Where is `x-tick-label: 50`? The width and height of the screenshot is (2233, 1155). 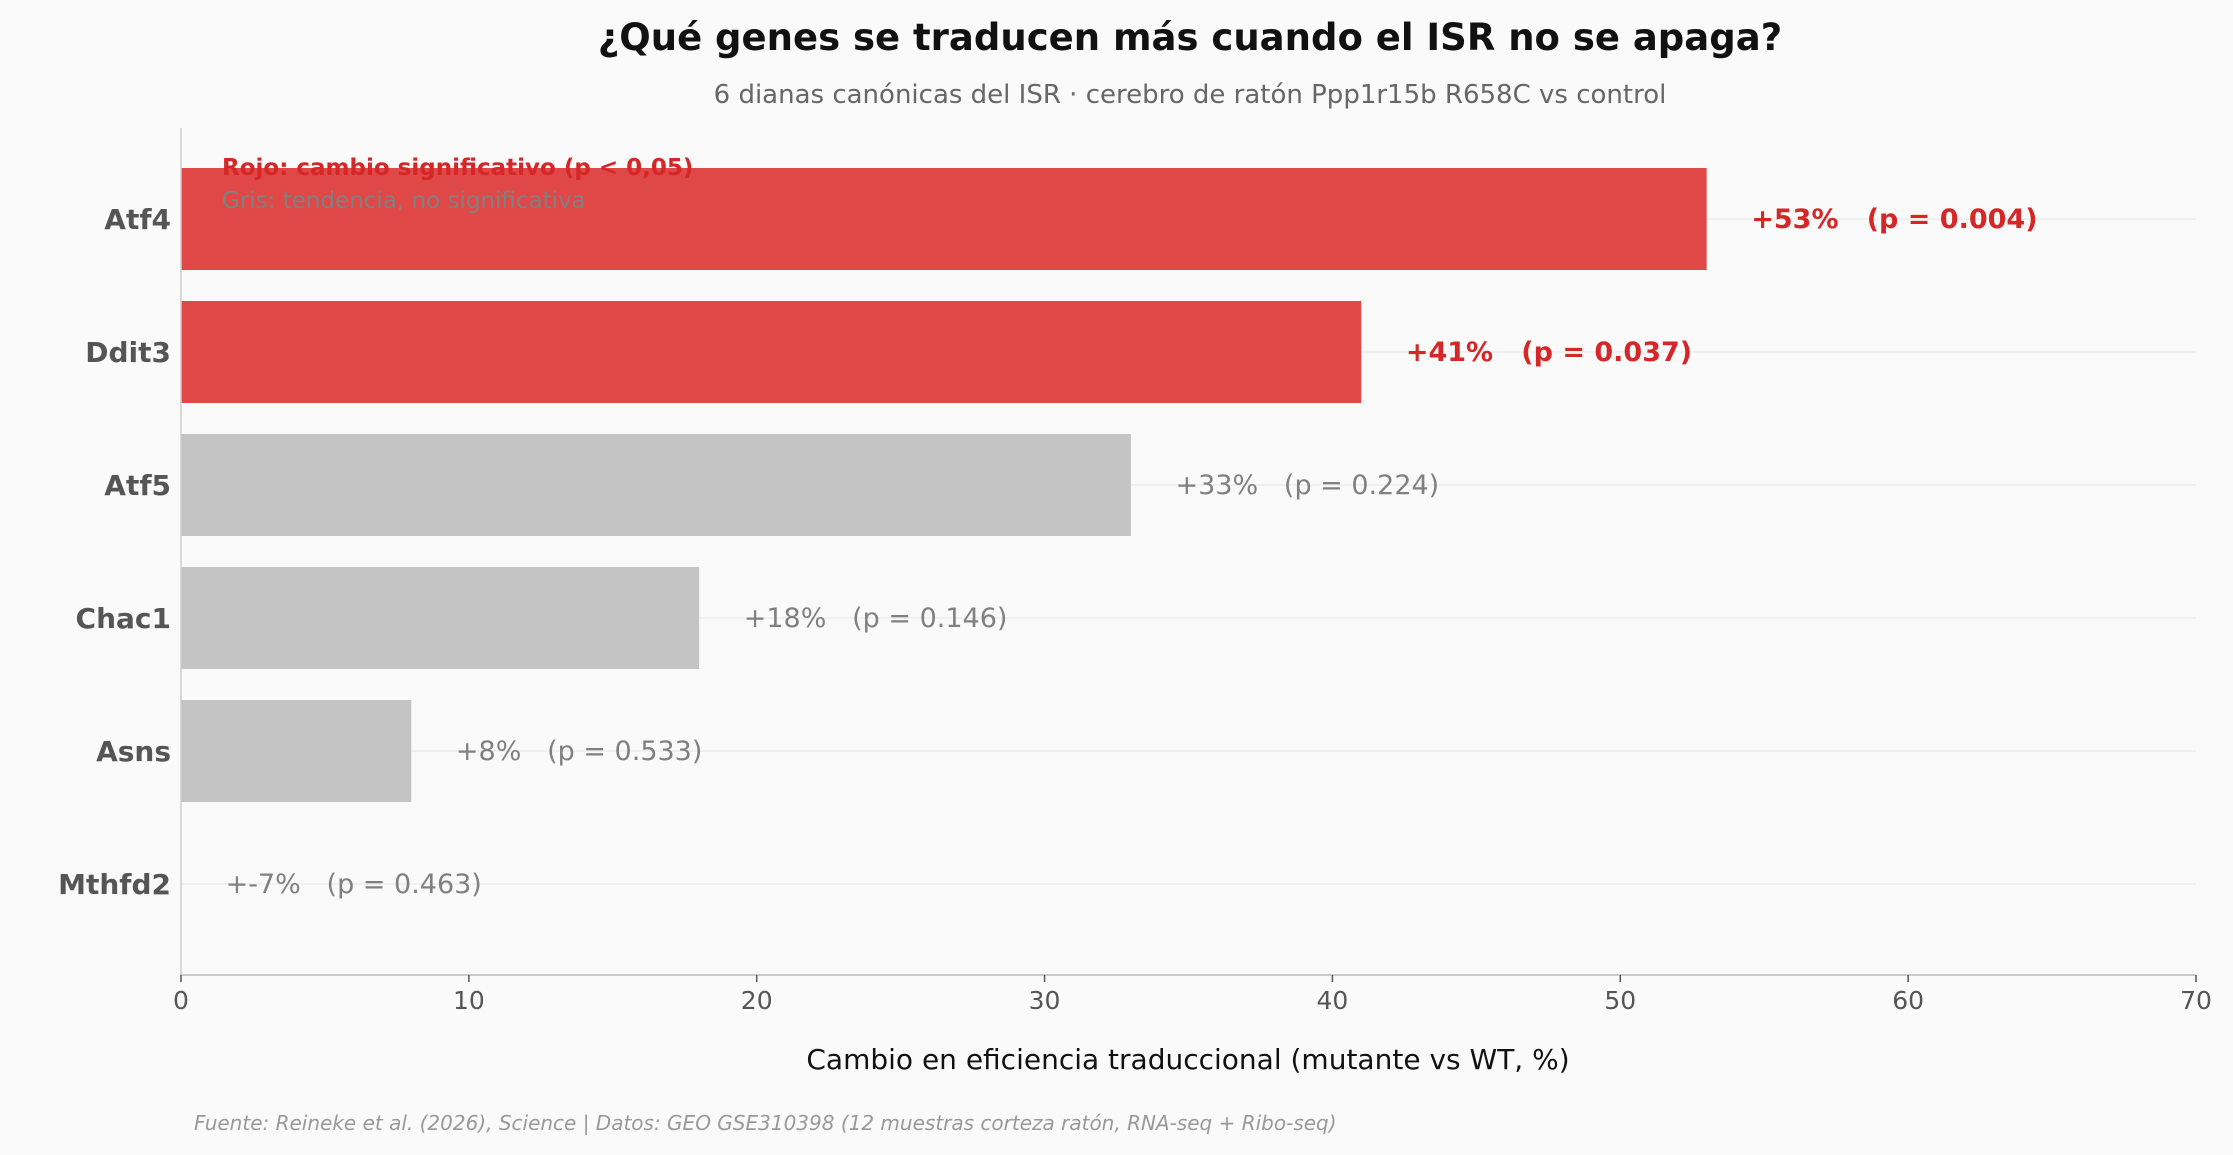
x-tick-label: 50 is located at coordinates (1620, 1000).